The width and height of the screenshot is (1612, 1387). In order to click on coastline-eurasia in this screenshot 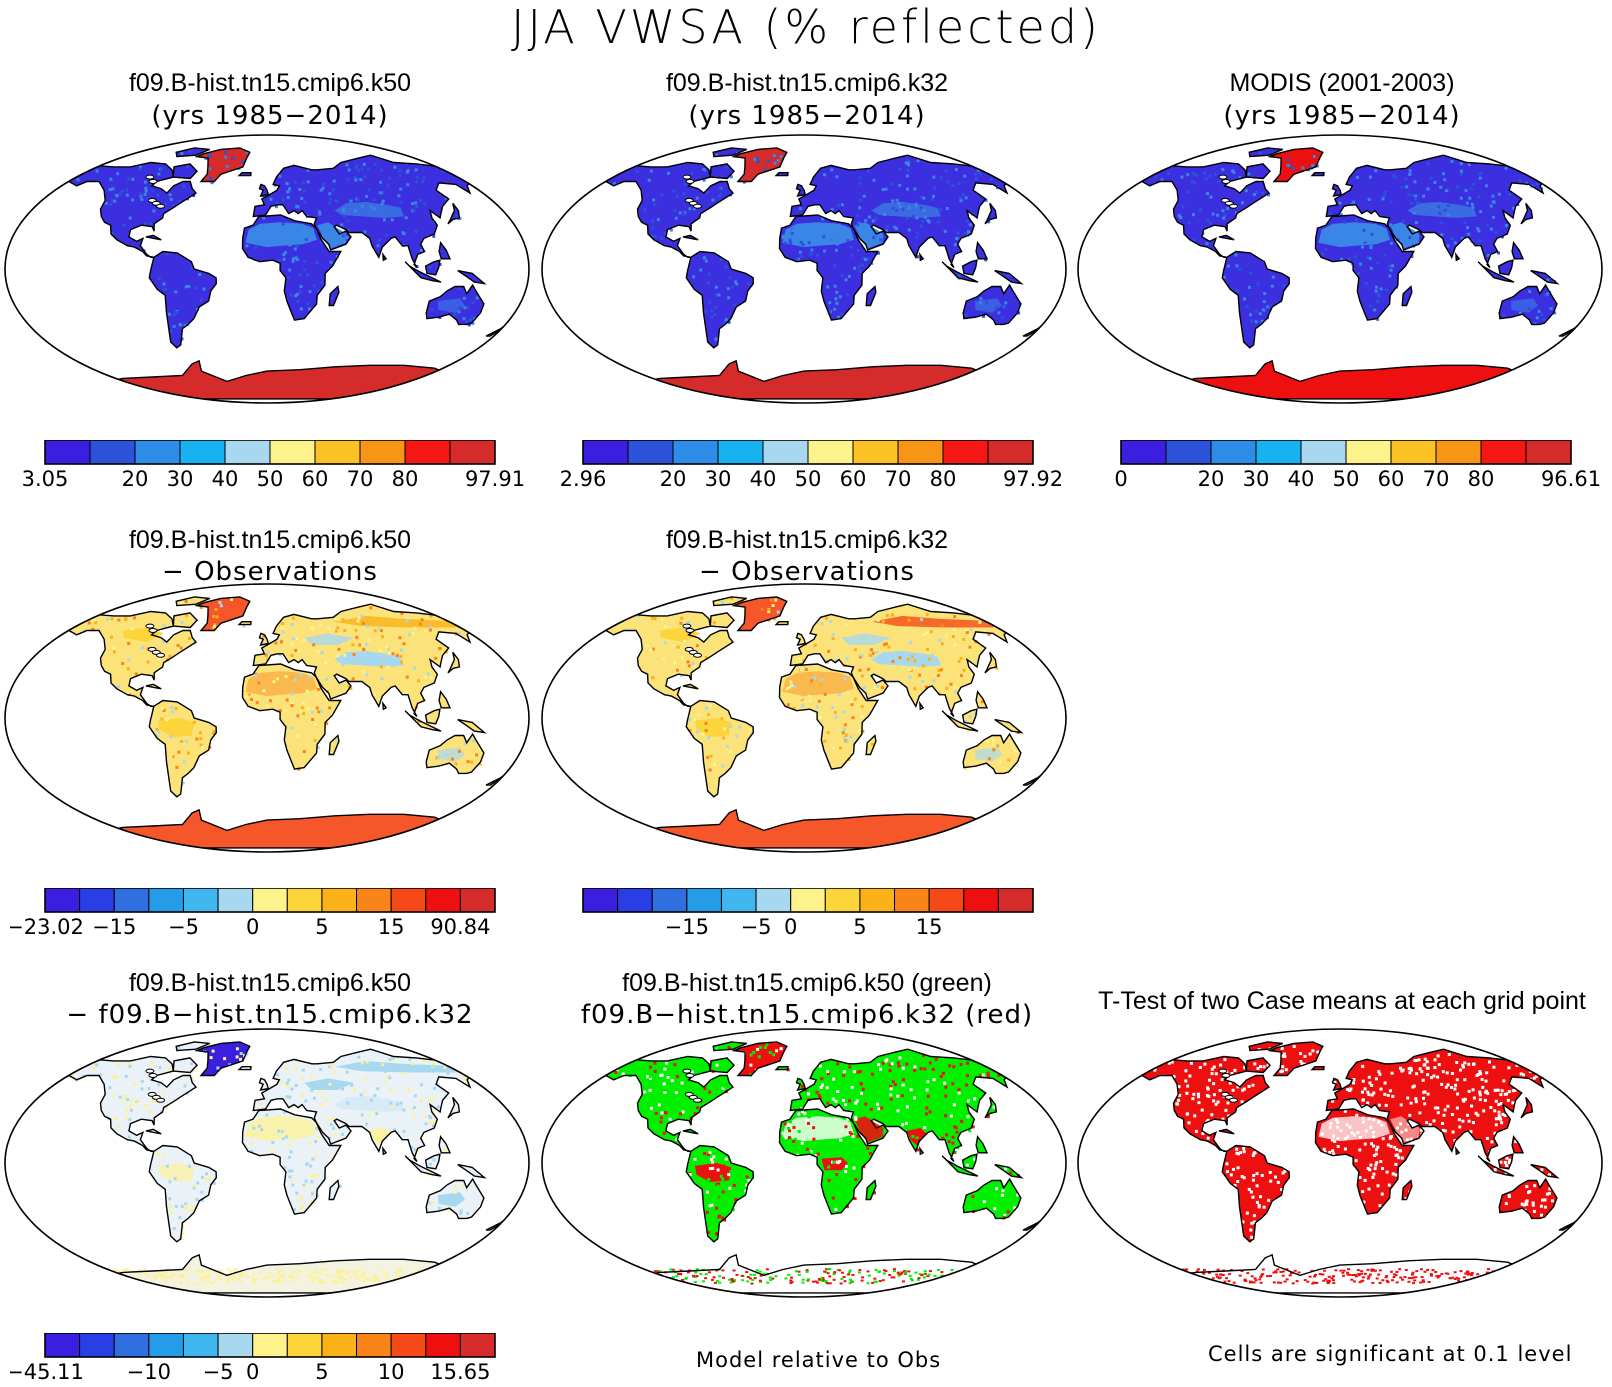, I will do `click(904, 211)`.